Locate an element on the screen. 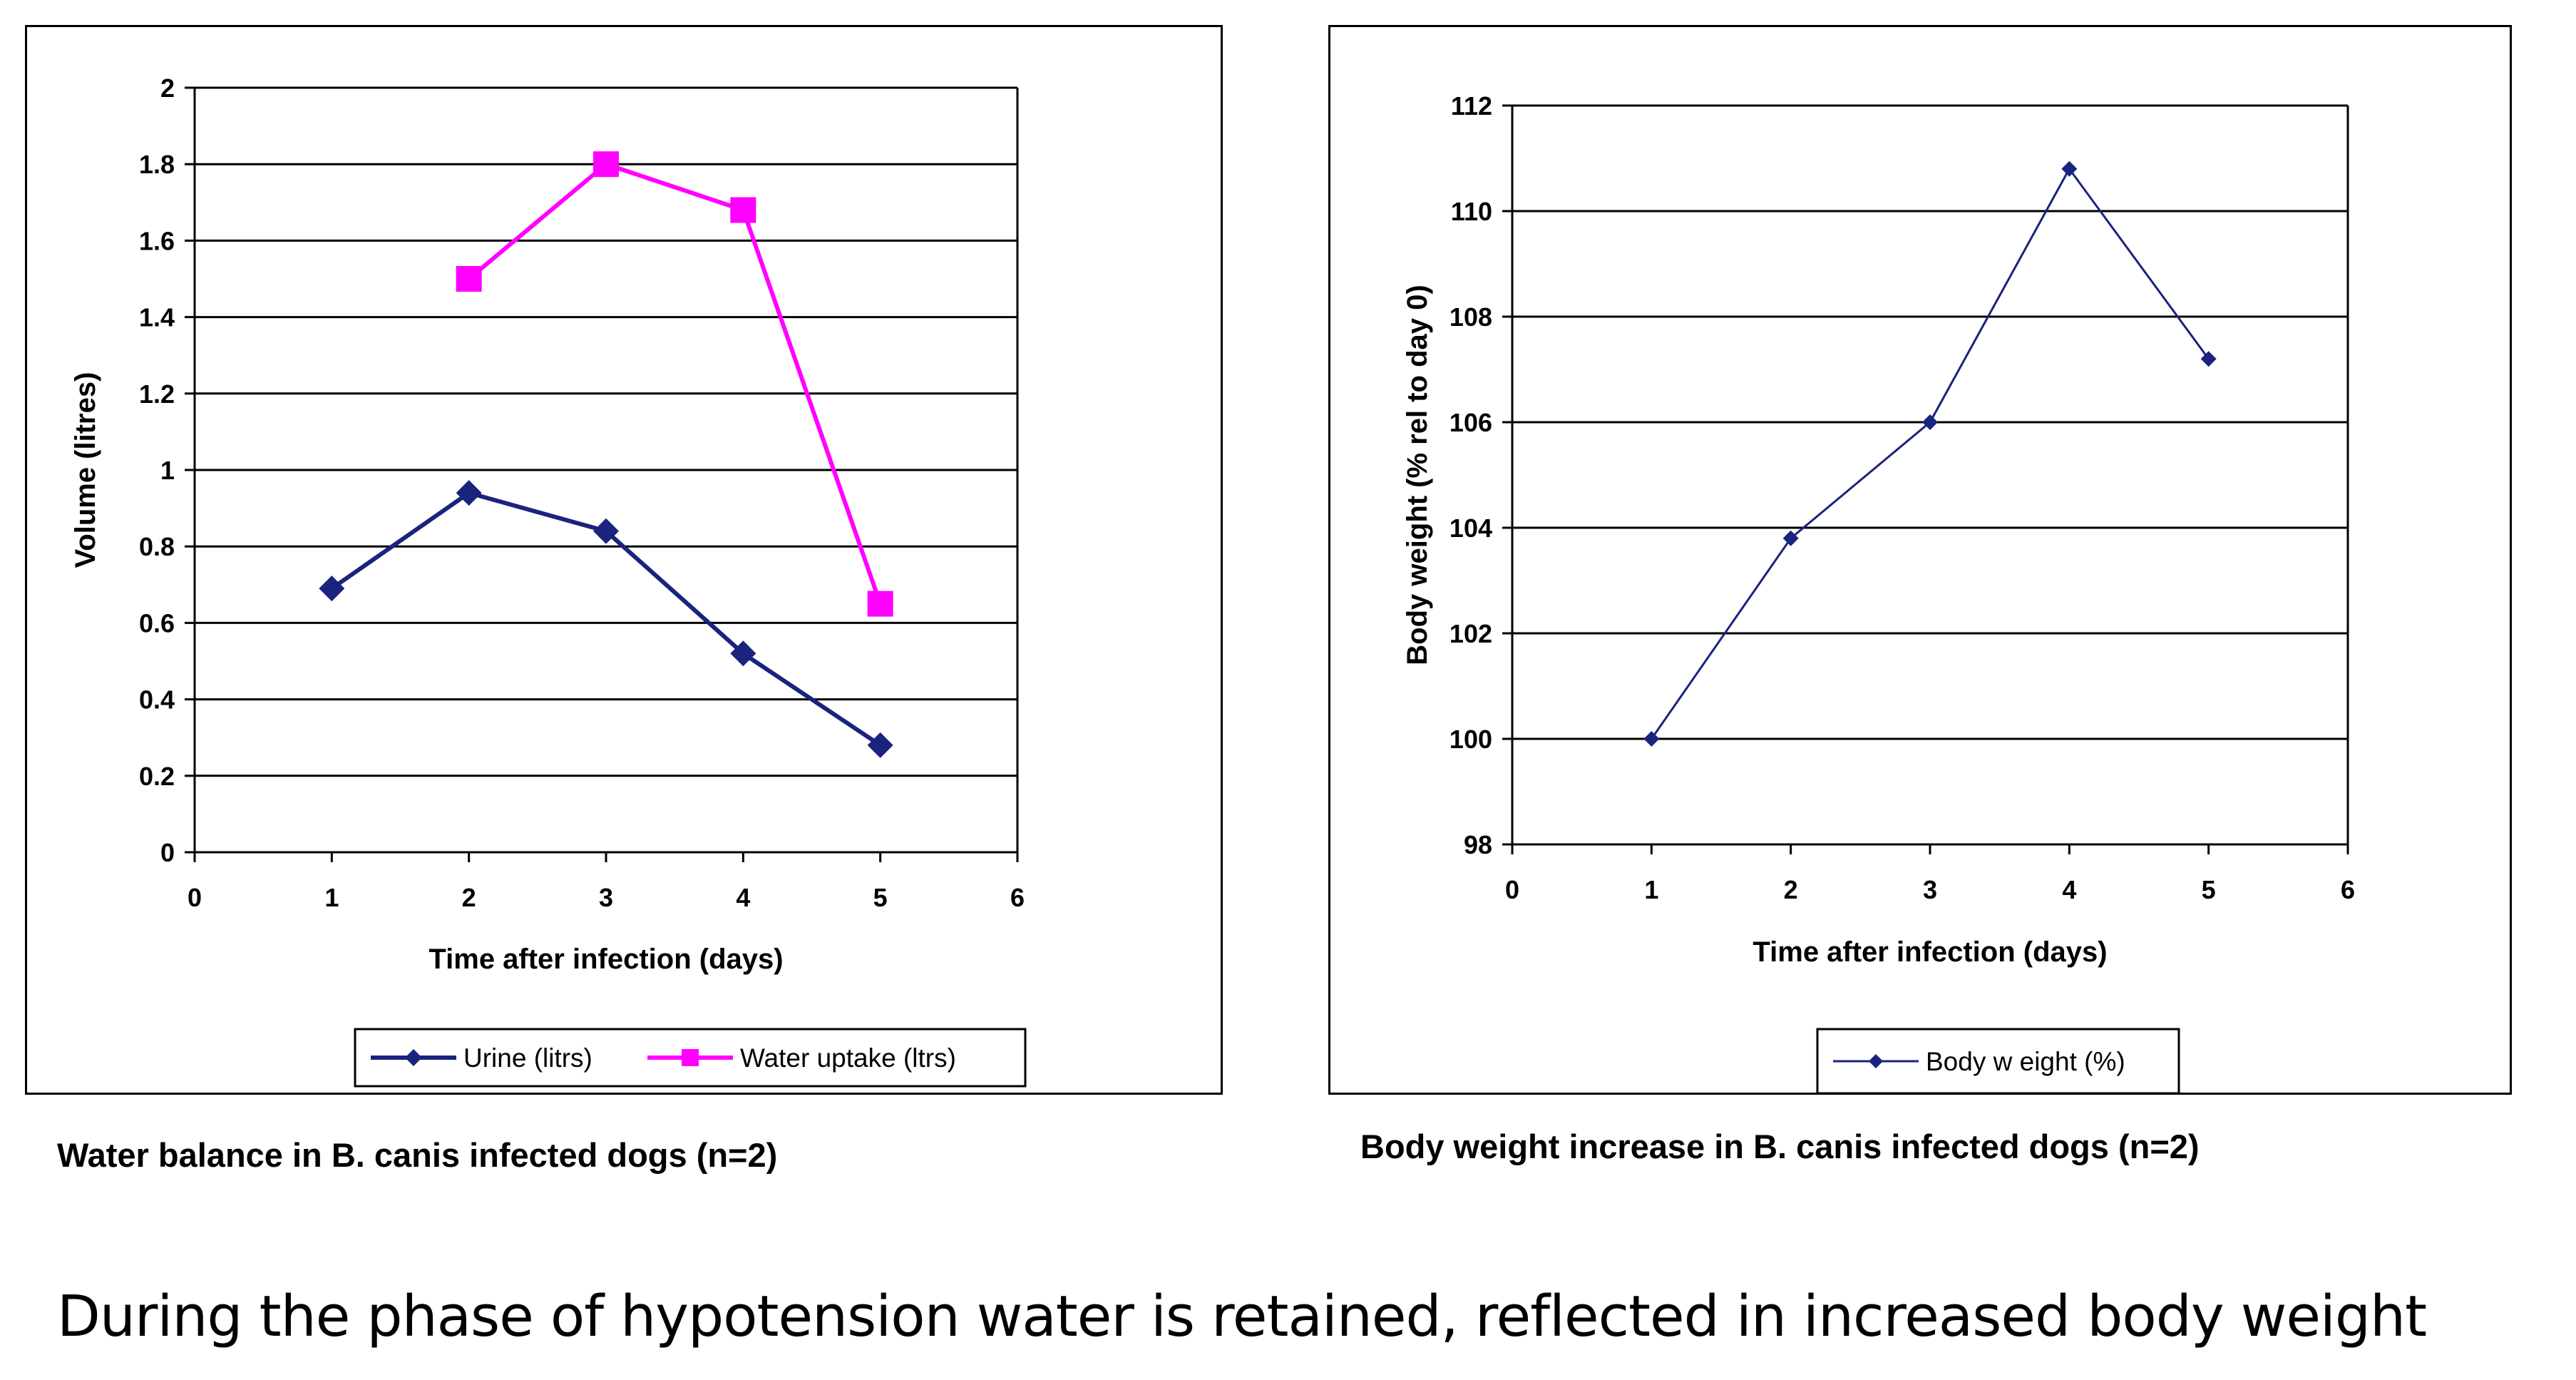  y-tick-label: 1.4 is located at coordinates (157, 318).